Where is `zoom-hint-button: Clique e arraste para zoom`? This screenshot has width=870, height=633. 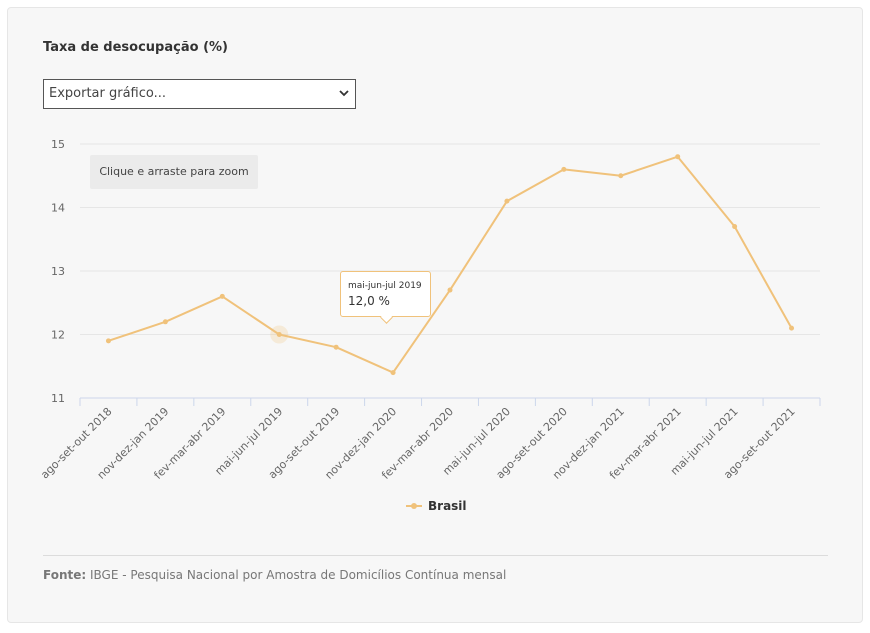
zoom-hint-button: Clique e arraste para zoom is located at coordinates (174, 172).